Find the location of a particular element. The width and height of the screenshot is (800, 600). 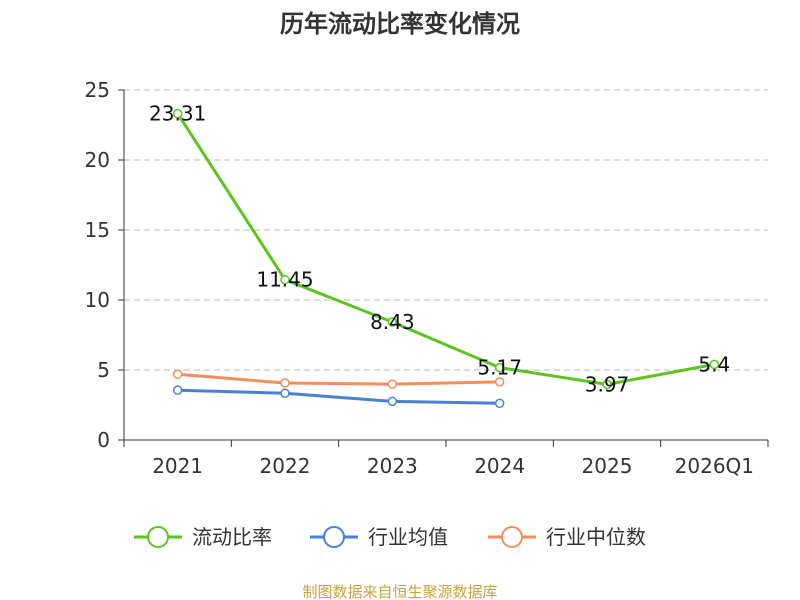

x-tick-label: 2022 is located at coordinates (285, 466).